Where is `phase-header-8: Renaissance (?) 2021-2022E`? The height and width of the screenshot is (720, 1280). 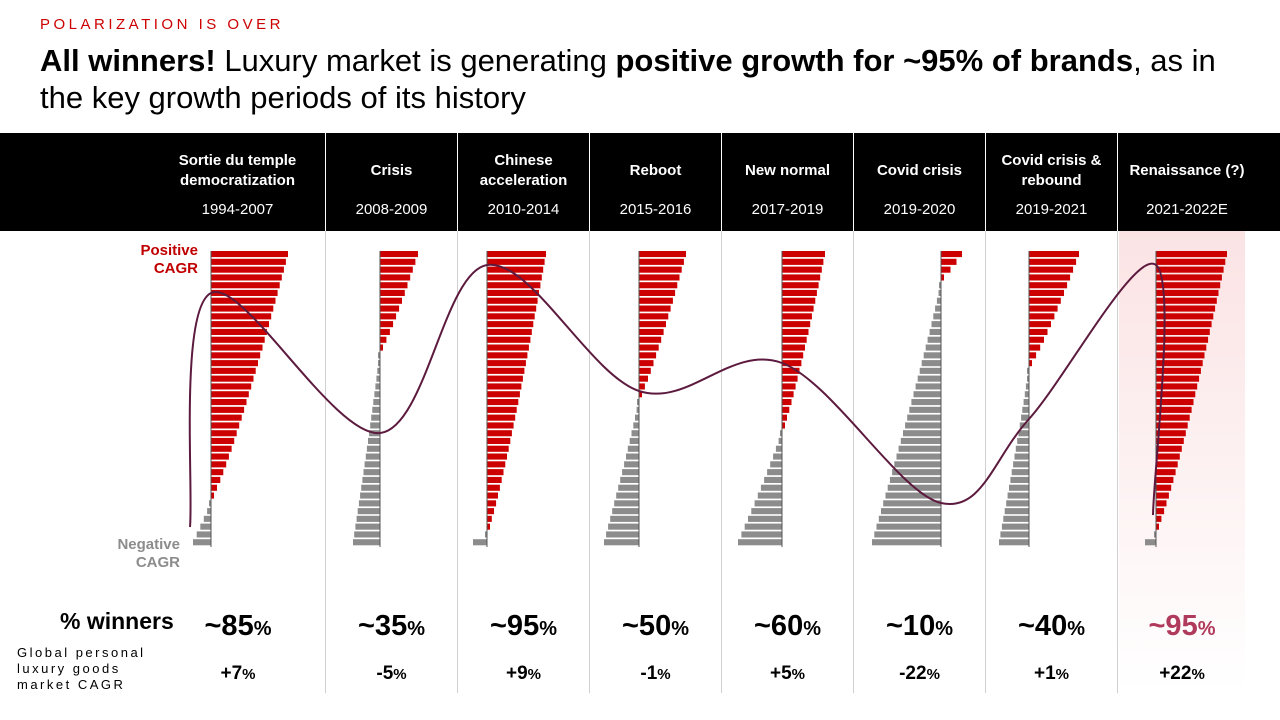
phase-header-8: Renaissance (?) 2021-2022E is located at coordinates (1187, 182).